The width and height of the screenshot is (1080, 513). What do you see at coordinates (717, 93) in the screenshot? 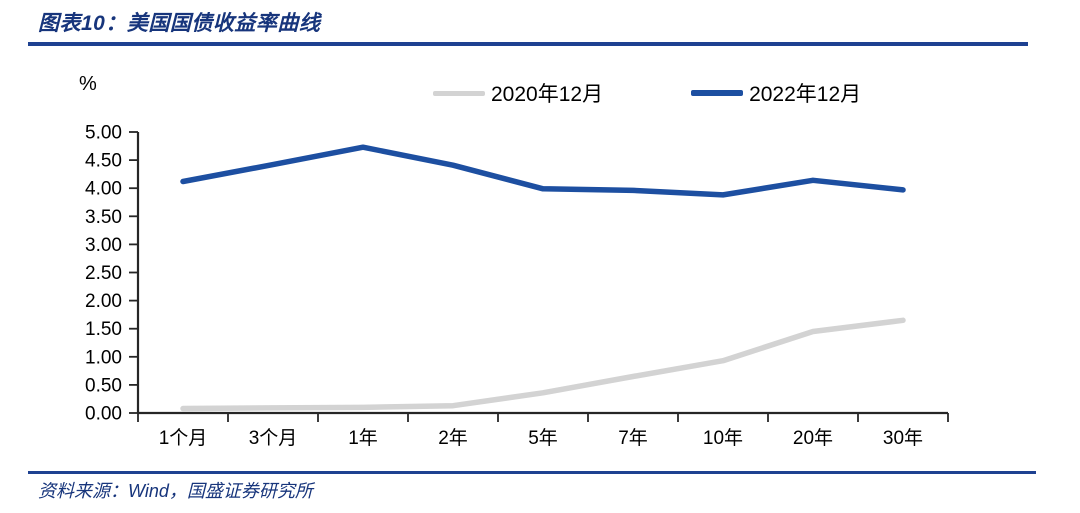
I see `legend-swatch-blue-line` at bounding box center [717, 93].